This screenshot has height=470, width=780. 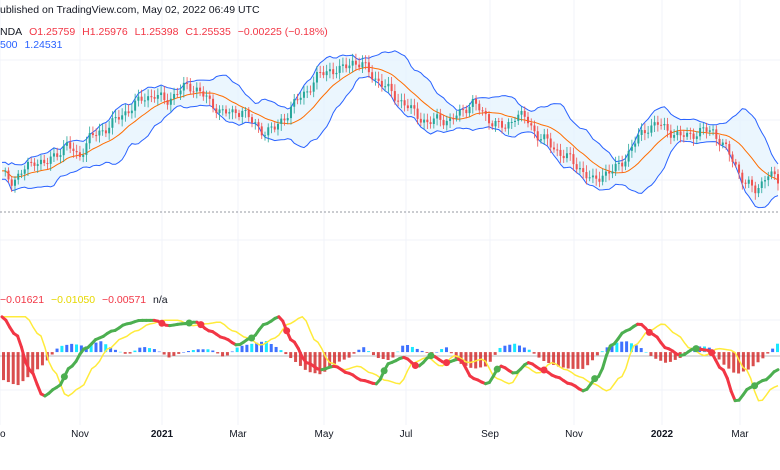 I want to click on bollinger-value: 1.24531, so click(x=43, y=45).